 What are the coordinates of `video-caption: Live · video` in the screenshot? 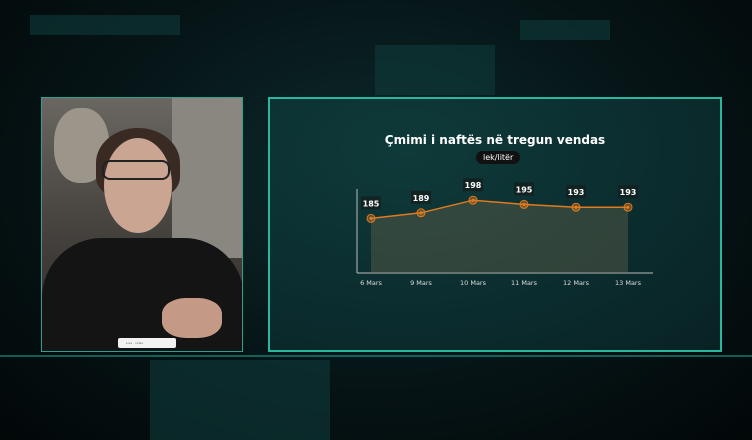 It's located at (147, 343).